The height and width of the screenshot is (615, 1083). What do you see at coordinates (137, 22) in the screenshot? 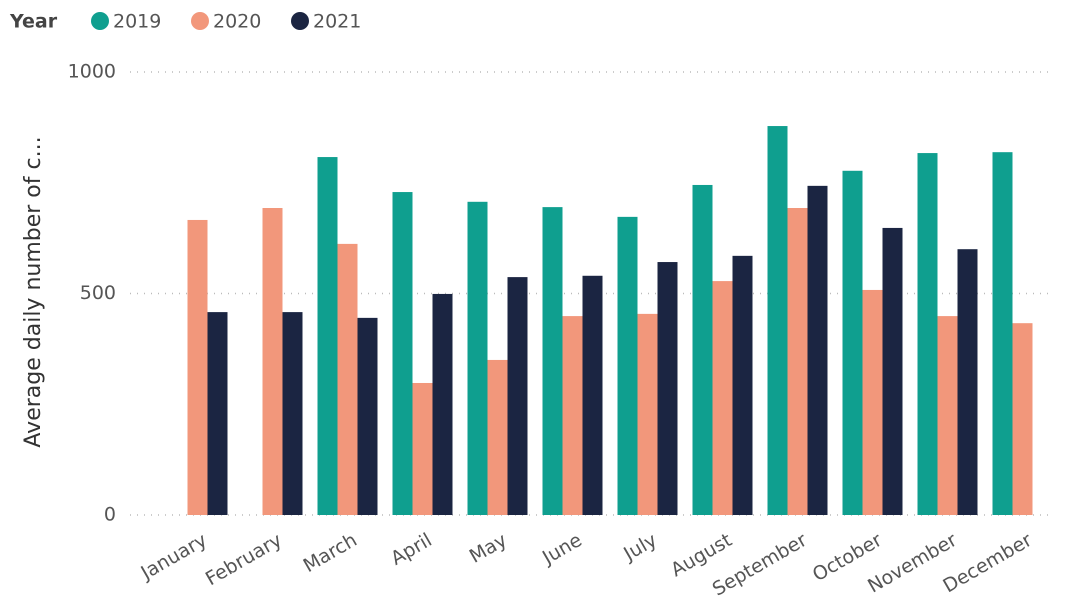
I see `legend-label: 2019` at bounding box center [137, 22].